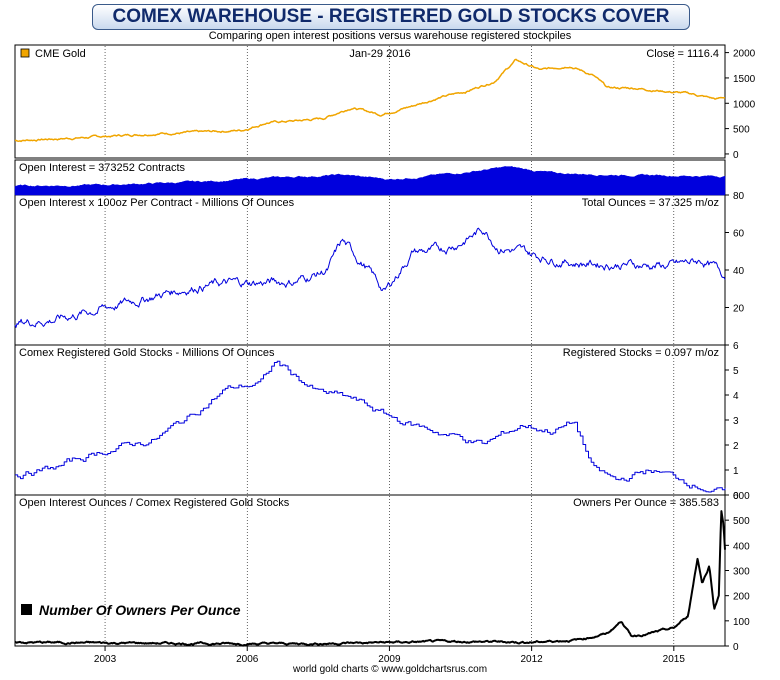  I want to click on gold-ytick-label: 0, so click(736, 155).